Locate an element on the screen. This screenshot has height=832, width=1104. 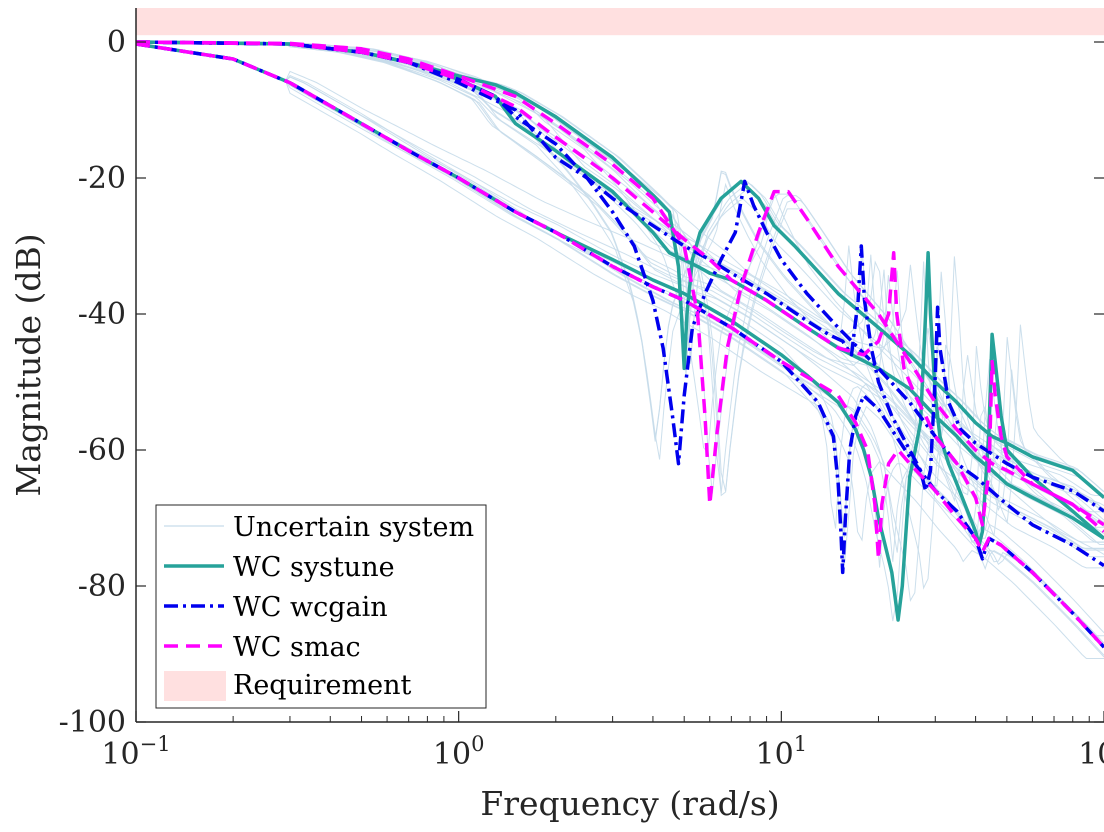
y-tick-label: -60 is located at coordinates (102, 450).